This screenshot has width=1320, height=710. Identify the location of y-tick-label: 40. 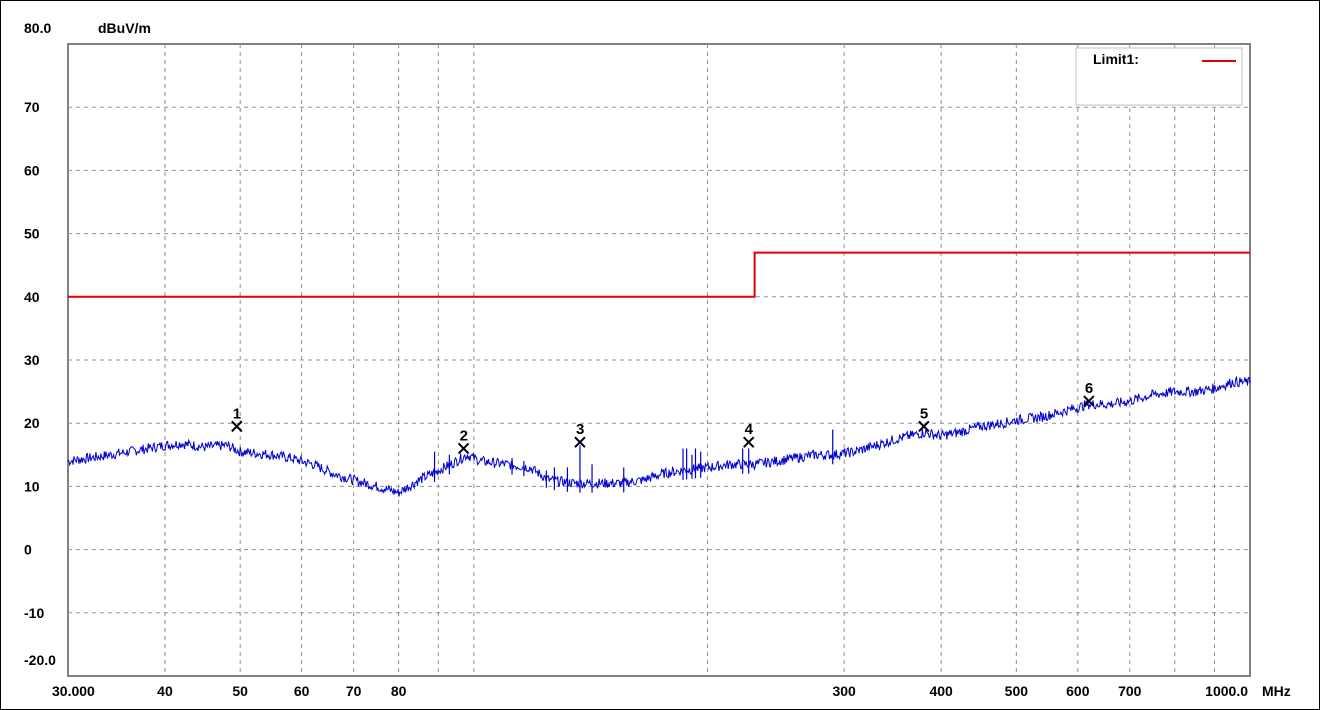
(32, 297).